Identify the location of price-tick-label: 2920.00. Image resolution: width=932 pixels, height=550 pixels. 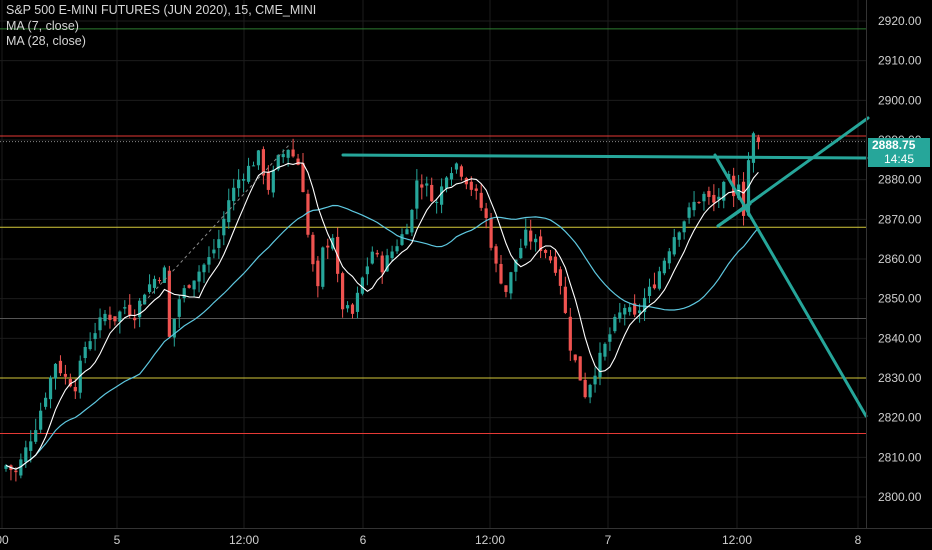
(900, 21).